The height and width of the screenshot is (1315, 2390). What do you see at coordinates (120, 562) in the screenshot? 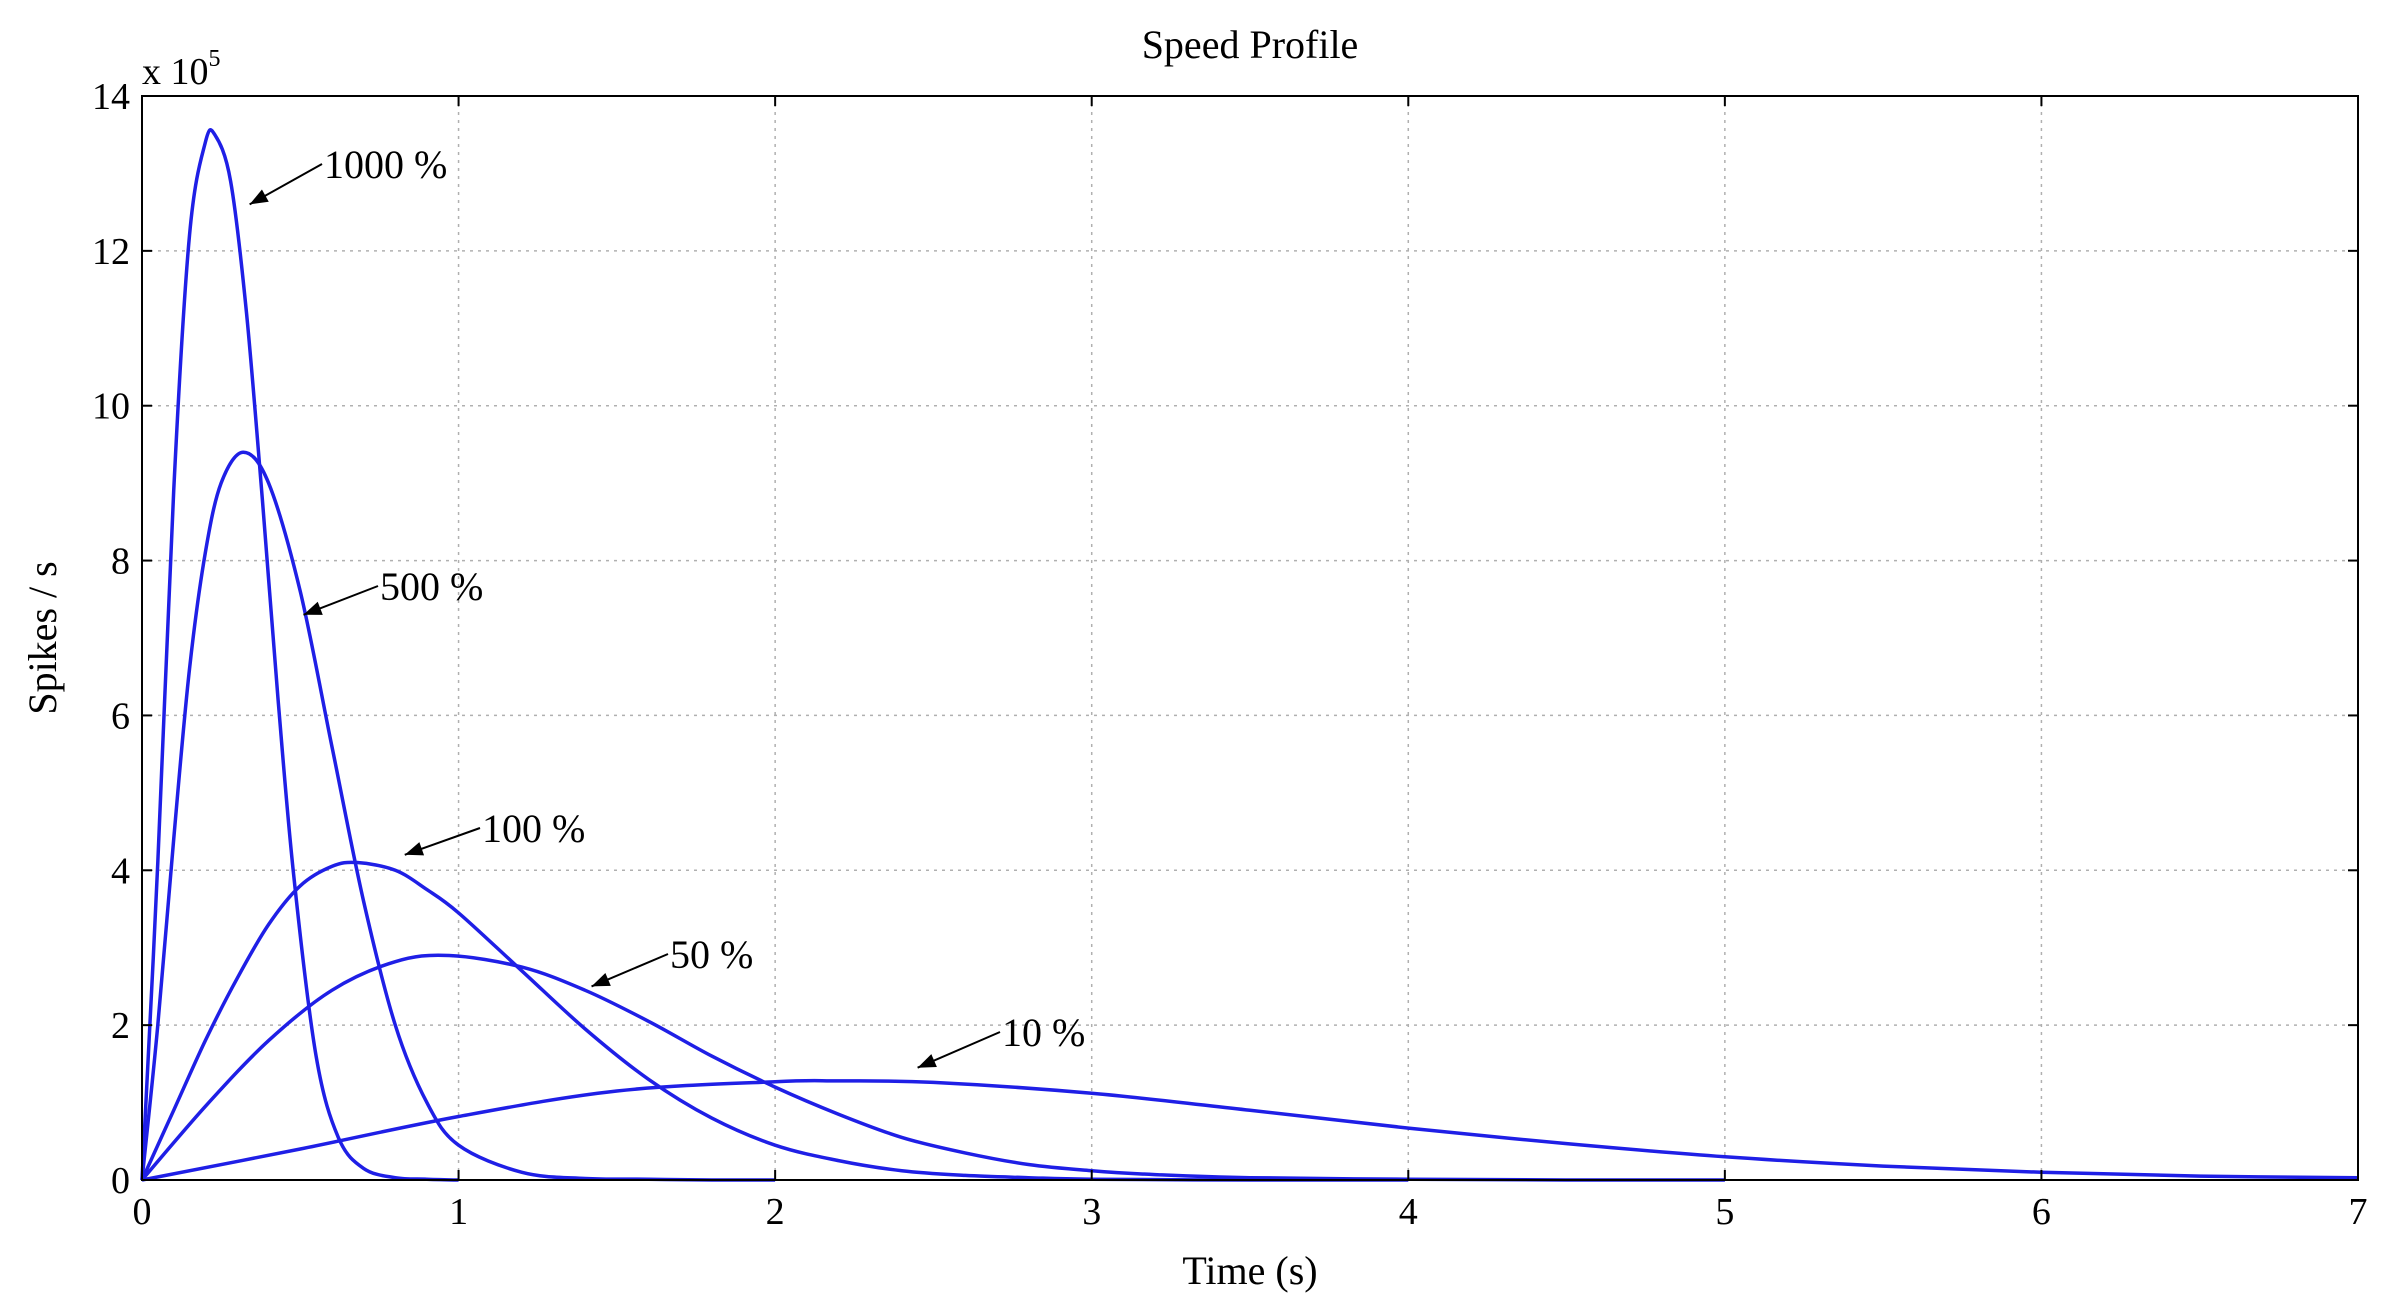
I see `y-tick-label: 8` at bounding box center [120, 562].